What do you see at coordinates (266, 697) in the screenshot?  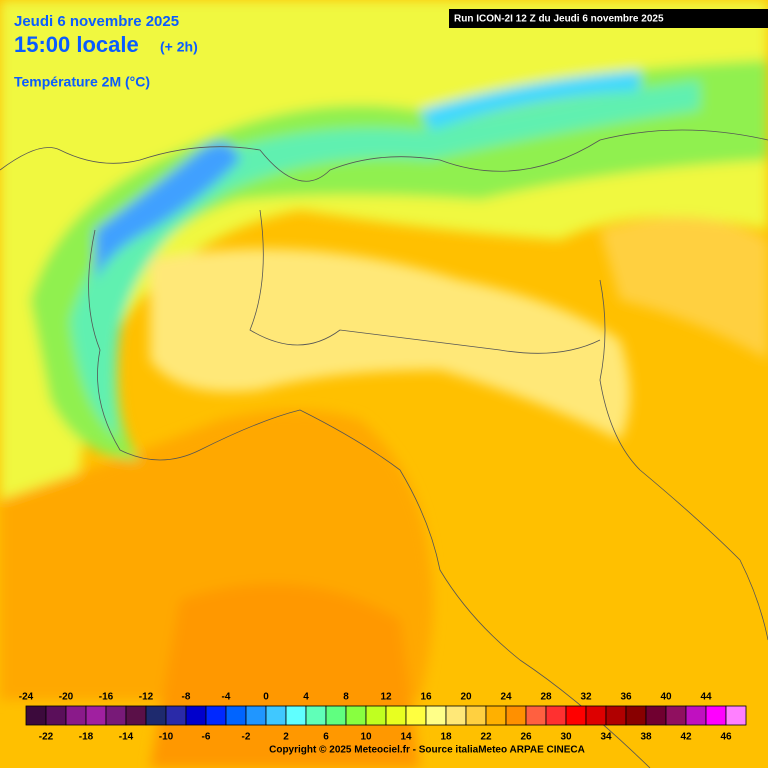 I see `legend-label: 0` at bounding box center [266, 697].